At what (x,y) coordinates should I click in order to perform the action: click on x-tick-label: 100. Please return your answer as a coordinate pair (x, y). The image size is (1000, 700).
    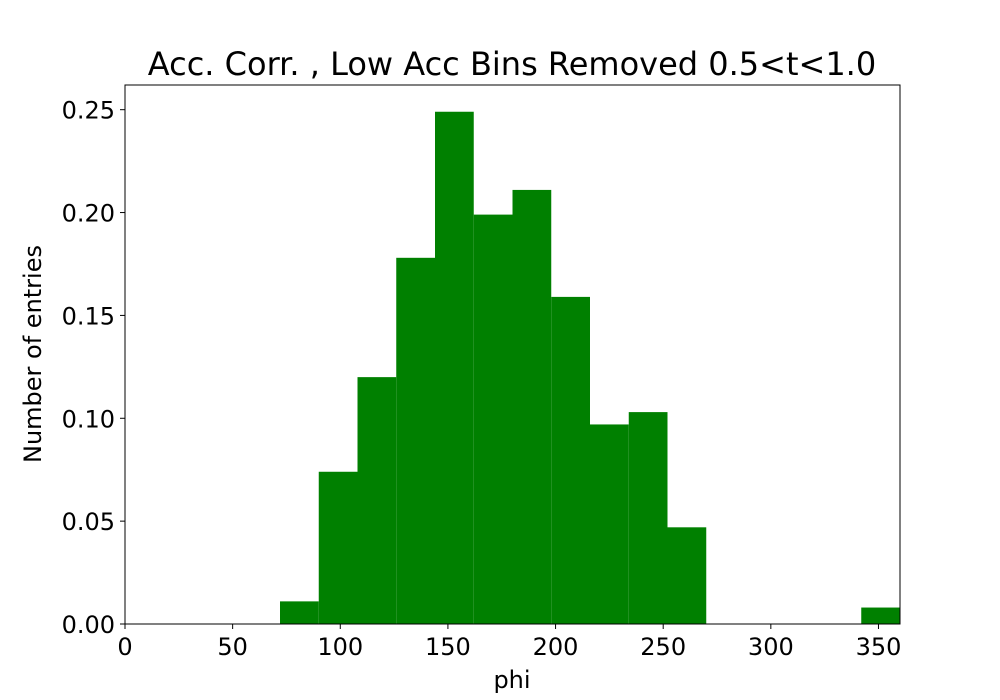
    Looking at the image, I should click on (340, 647).